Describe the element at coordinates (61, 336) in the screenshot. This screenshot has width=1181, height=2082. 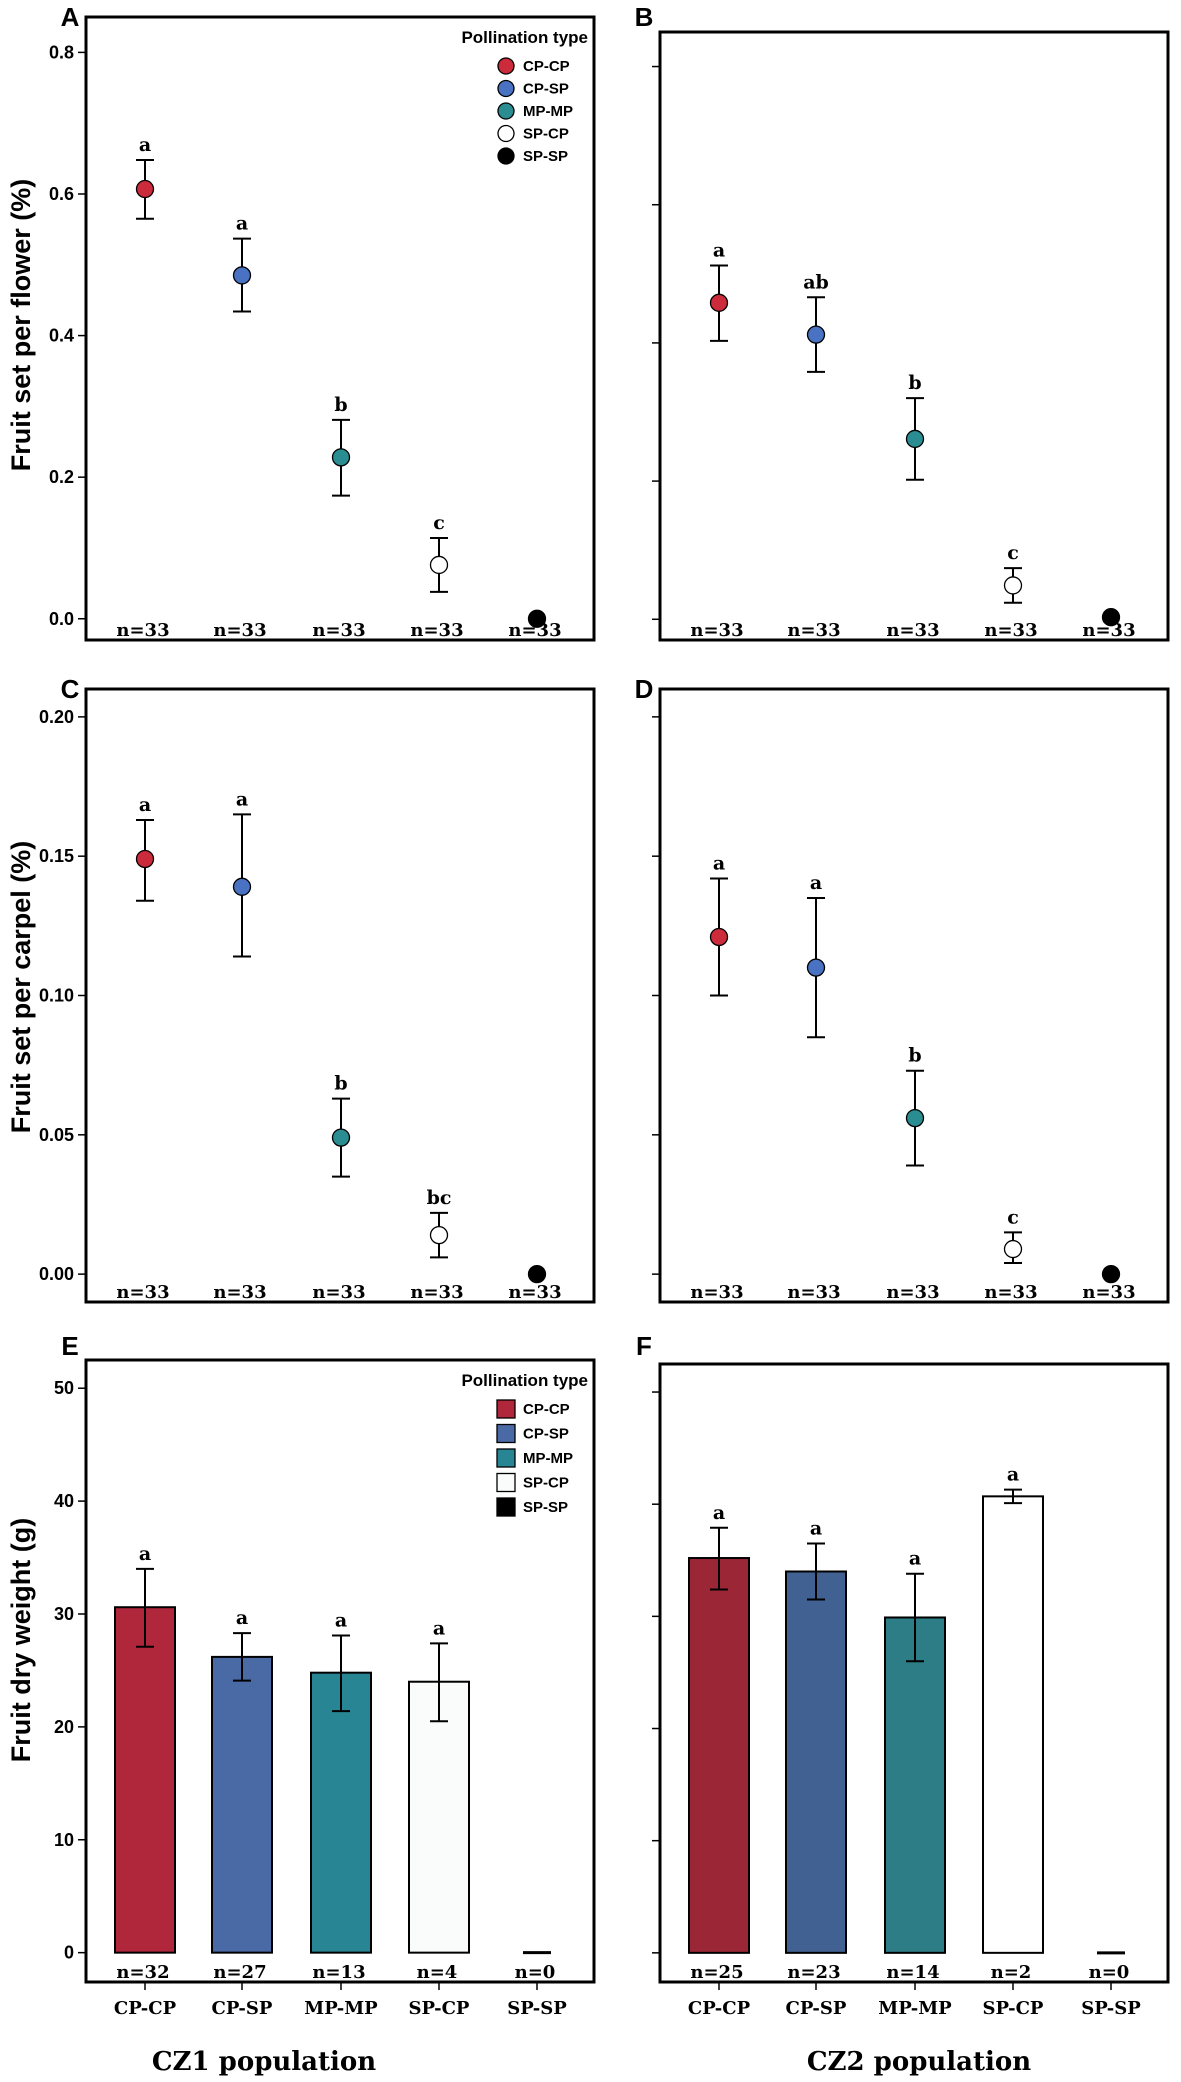
I see `y-tick-label-a-2: 0.4` at that location.